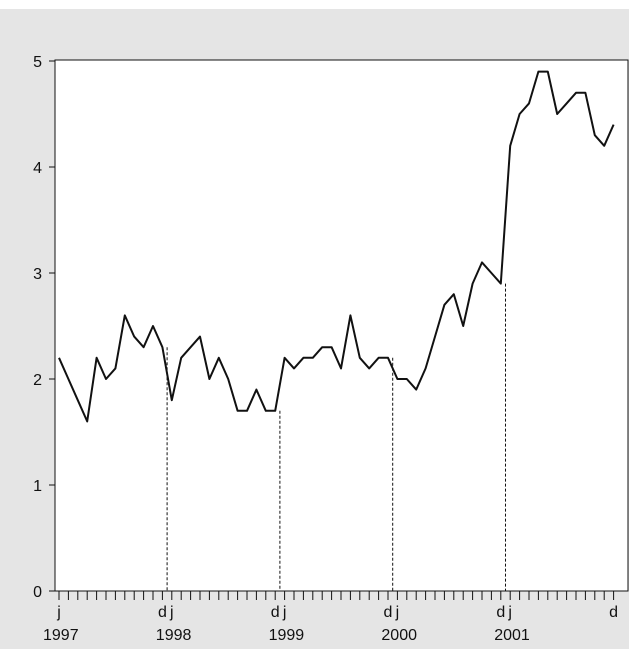  Describe the element at coordinates (44, 327) in the screenshot. I see `y-axis: 0 1 2 3 4 5` at that location.